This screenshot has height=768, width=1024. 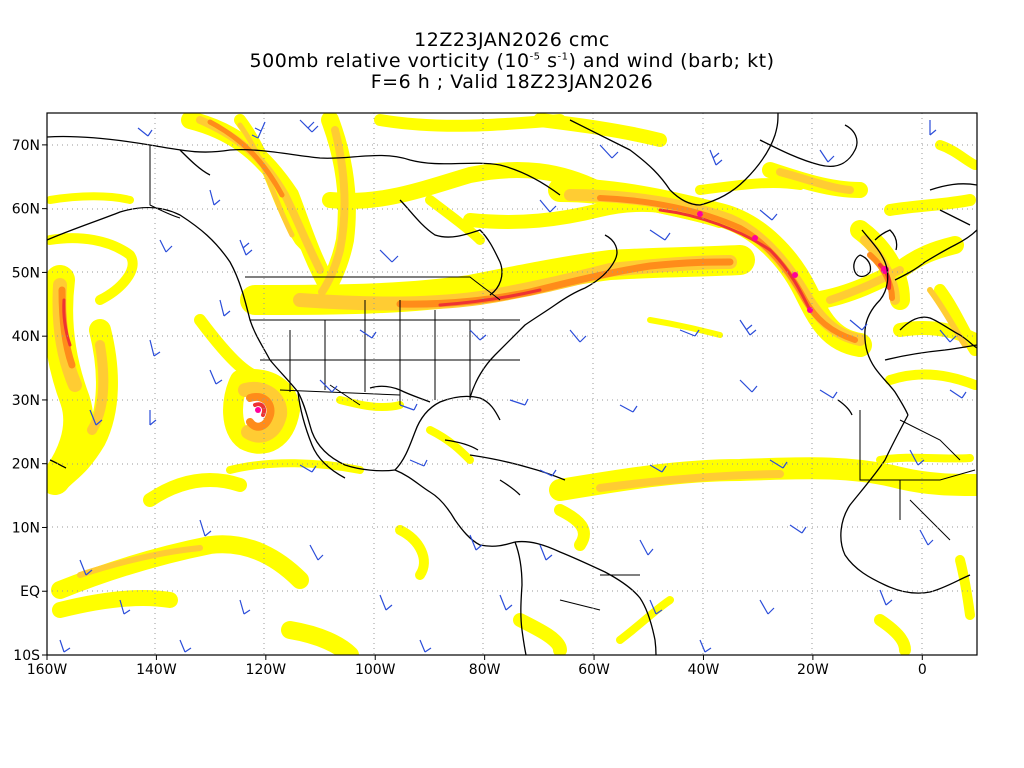 What do you see at coordinates (563, 57) in the screenshot?
I see `title-exp-2: -1` at bounding box center [563, 57].